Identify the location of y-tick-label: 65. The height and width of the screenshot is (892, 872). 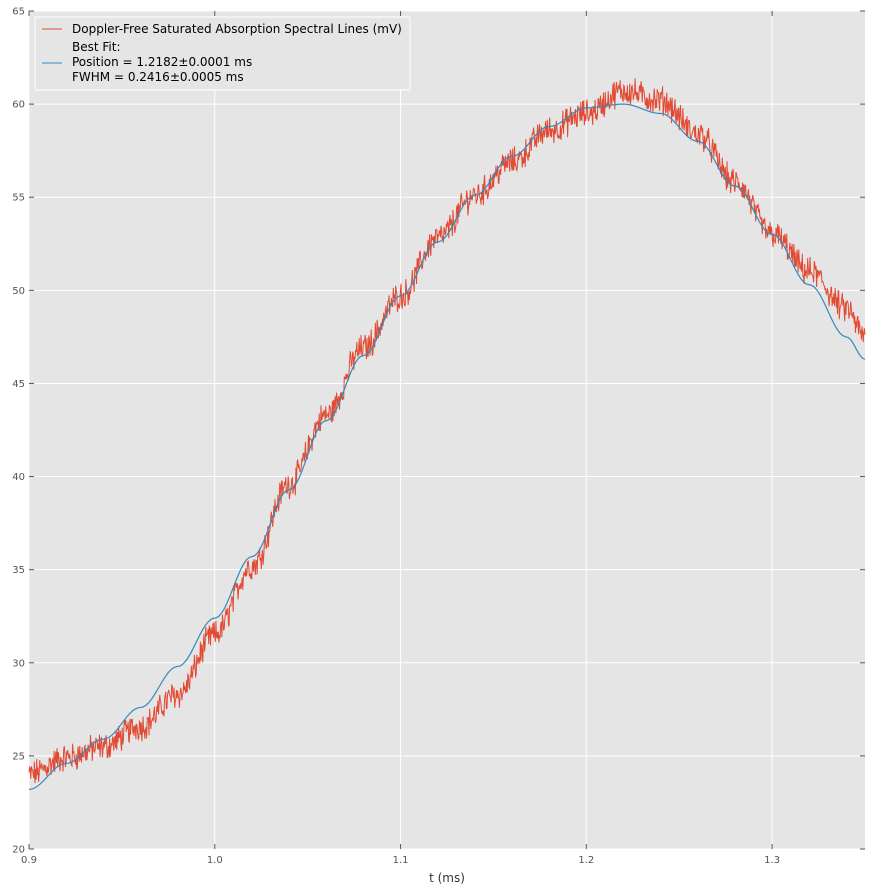
(18, 12).